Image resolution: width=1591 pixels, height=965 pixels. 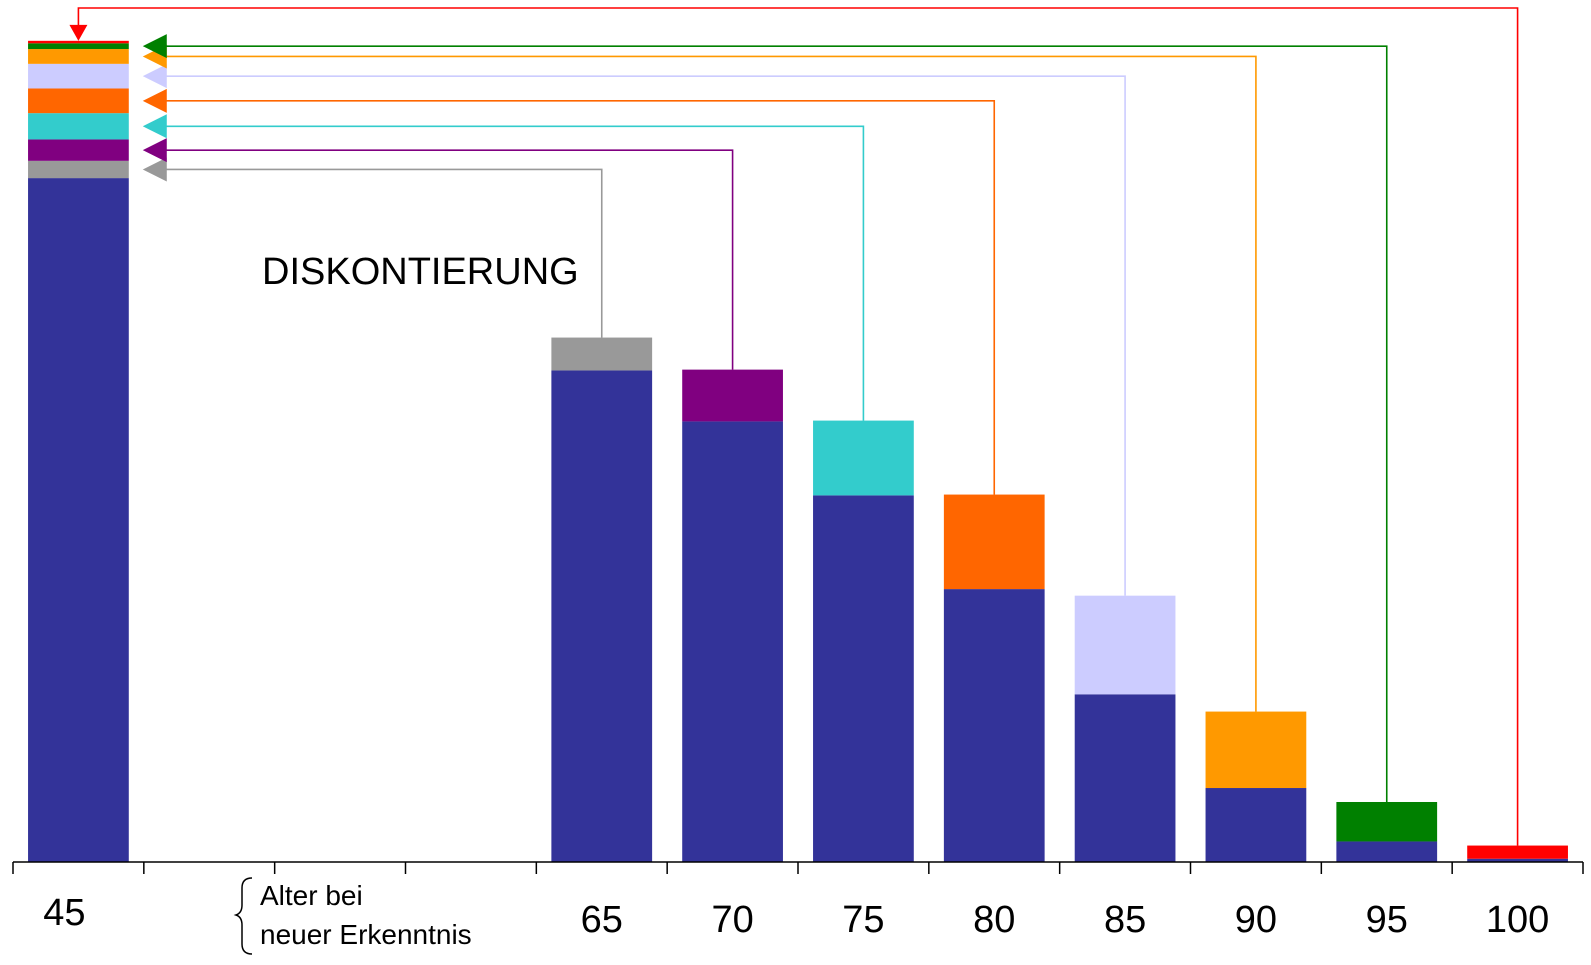 I want to click on discount-label: DISKONTIERUNG, so click(x=420, y=272).